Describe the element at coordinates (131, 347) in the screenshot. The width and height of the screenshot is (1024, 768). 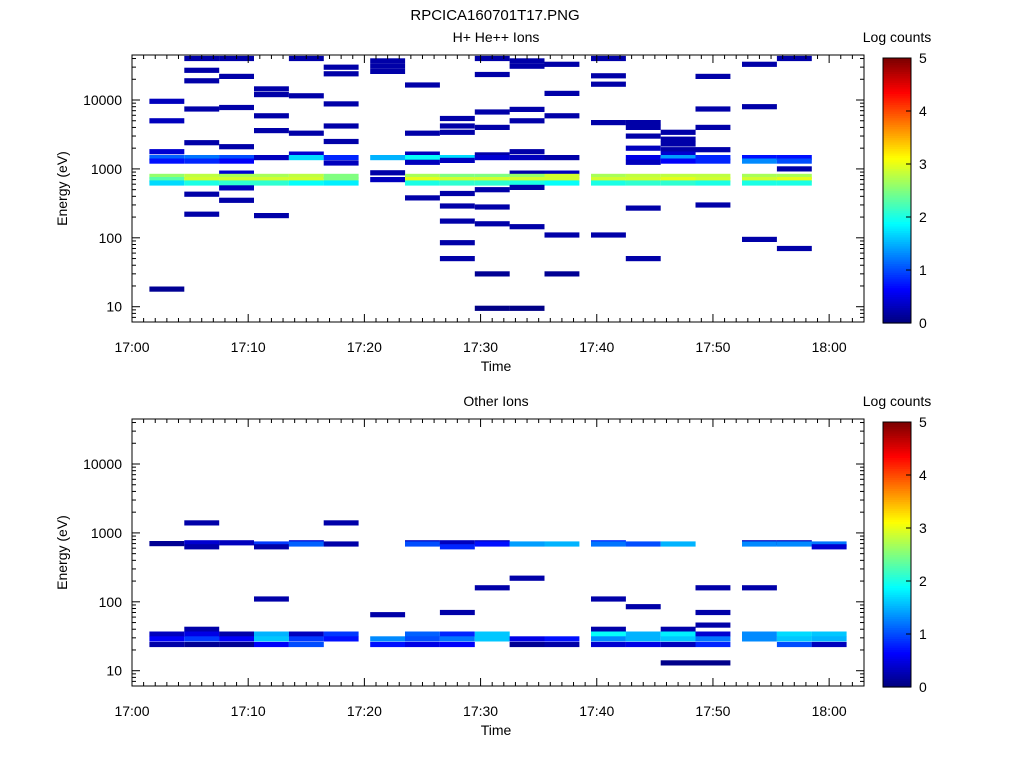
I see `x-tick-label: 17:00` at that location.